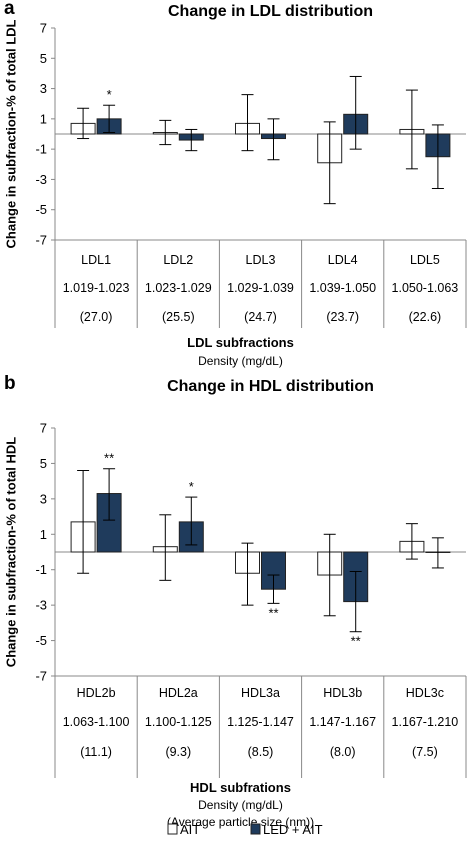  I want to click on category-size: (23.7), so click(342, 317).